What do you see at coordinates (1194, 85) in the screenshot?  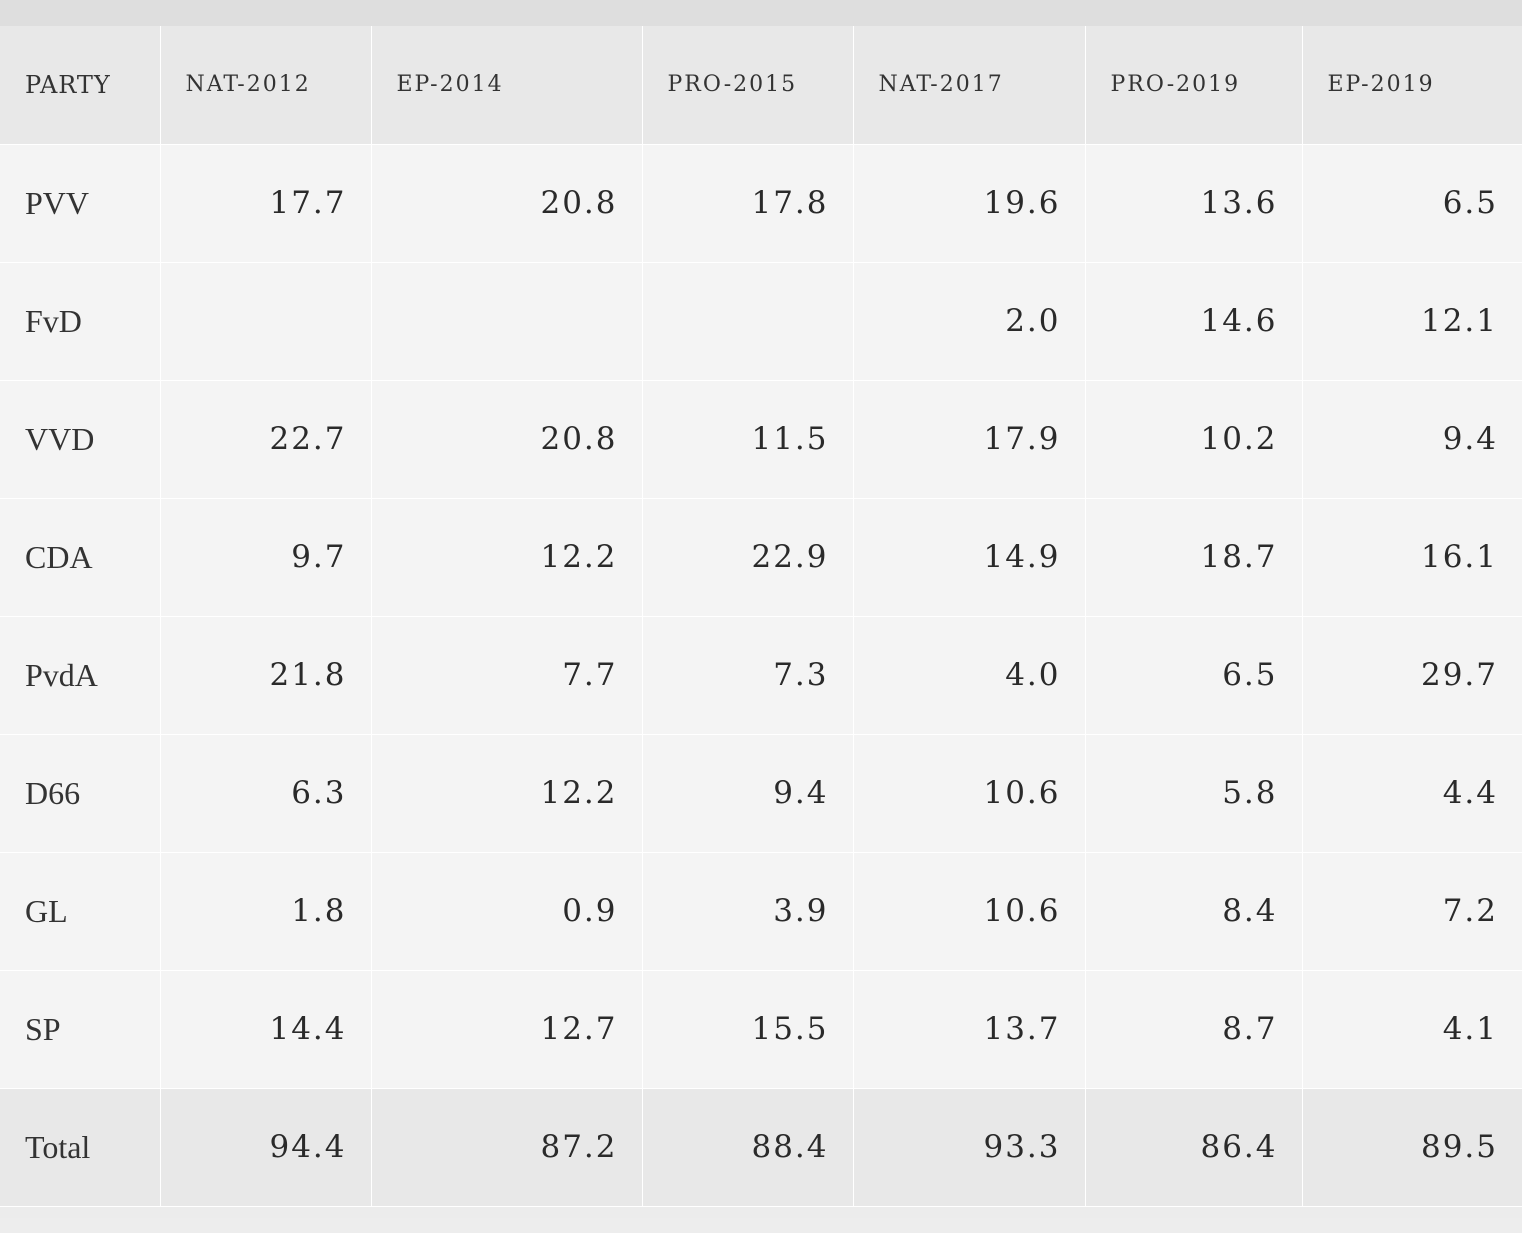 I see `column-header: PRO-2019` at bounding box center [1194, 85].